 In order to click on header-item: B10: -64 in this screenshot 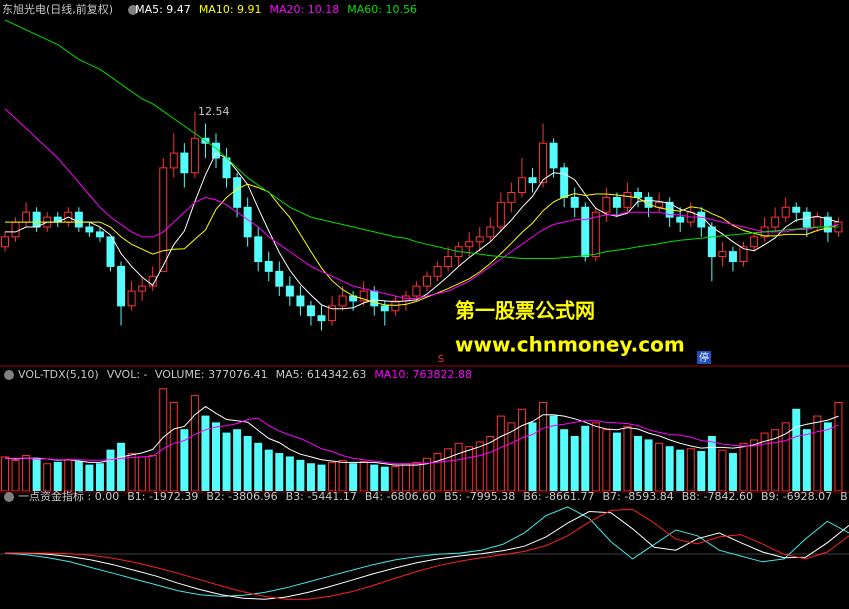, I will do `click(844, 496)`.